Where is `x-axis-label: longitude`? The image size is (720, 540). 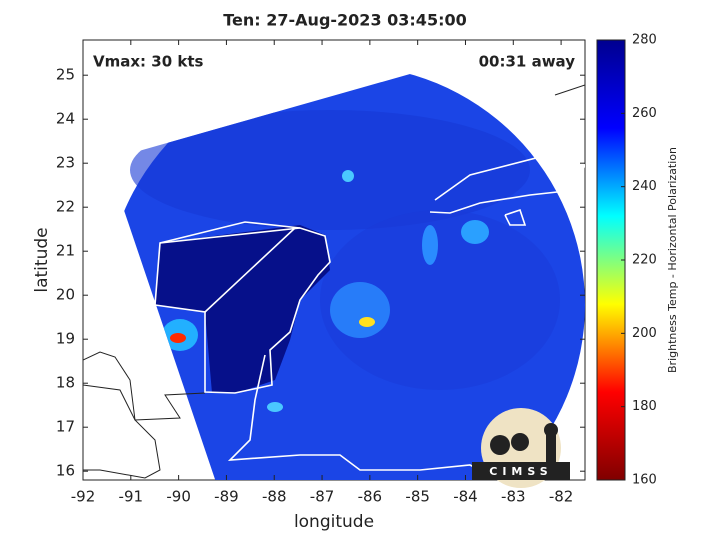
x-axis-label: longitude is located at coordinates (334, 522).